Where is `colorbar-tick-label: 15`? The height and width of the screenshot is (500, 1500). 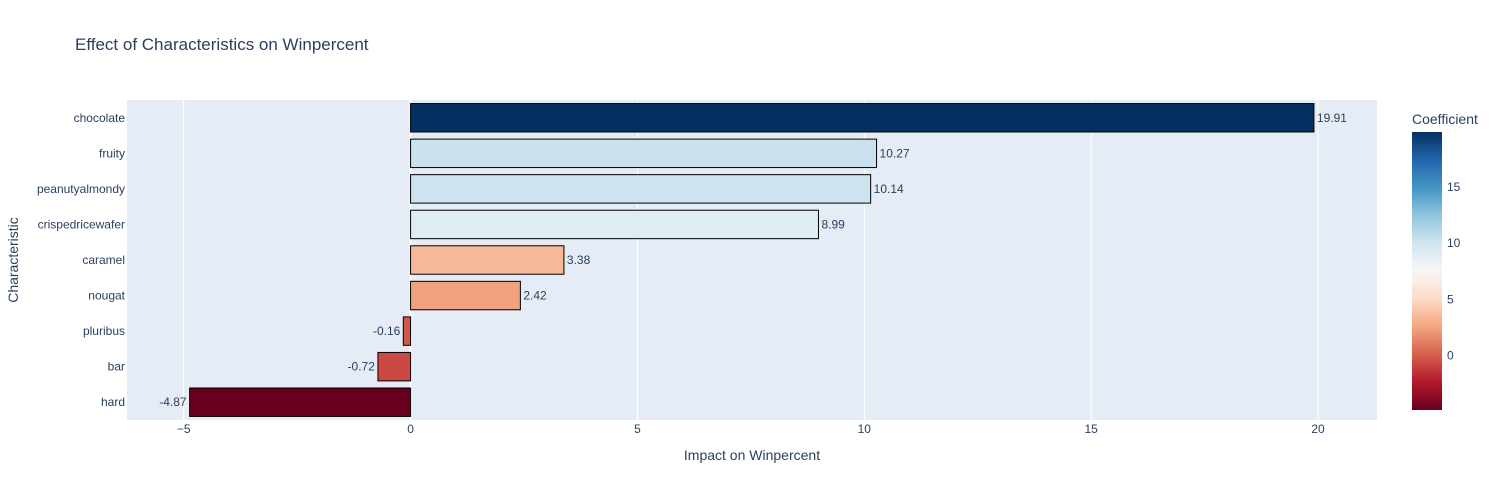
colorbar-tick-label: 15 is located at coordinates (1454, 187).